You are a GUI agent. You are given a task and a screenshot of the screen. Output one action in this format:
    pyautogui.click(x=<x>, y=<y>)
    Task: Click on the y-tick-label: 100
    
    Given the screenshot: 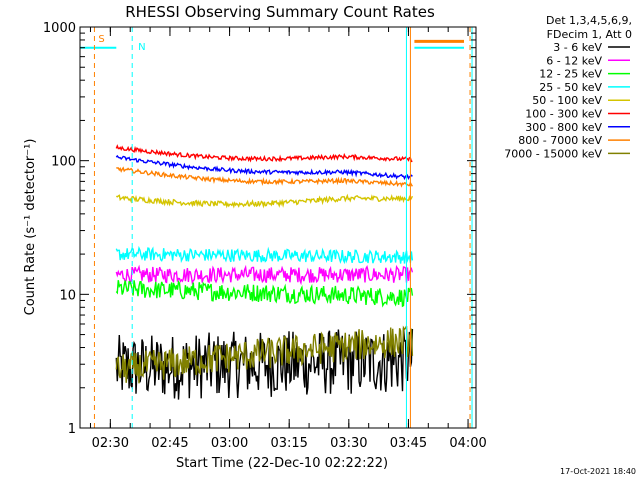 What is the action you would take?
    pyautogui.click(x=63, y=162)
    